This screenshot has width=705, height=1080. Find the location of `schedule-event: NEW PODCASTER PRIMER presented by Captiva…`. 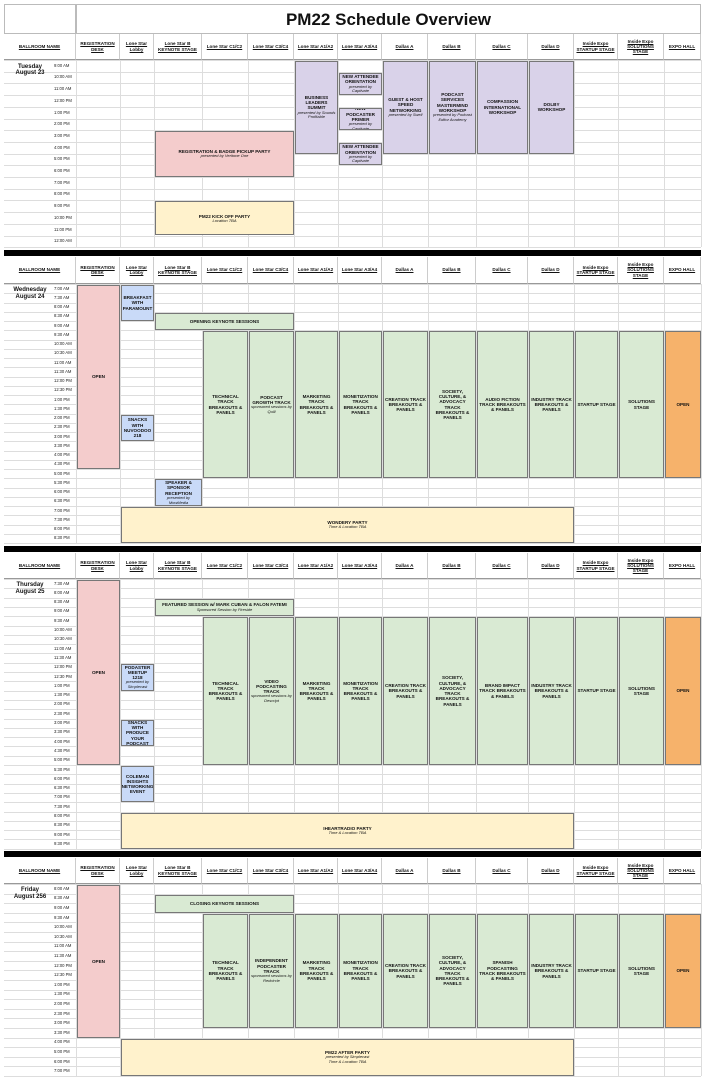

schedule-event: NEW PODCASTER PRIMER presented by Captiva… is located at coordinates (360, 119).